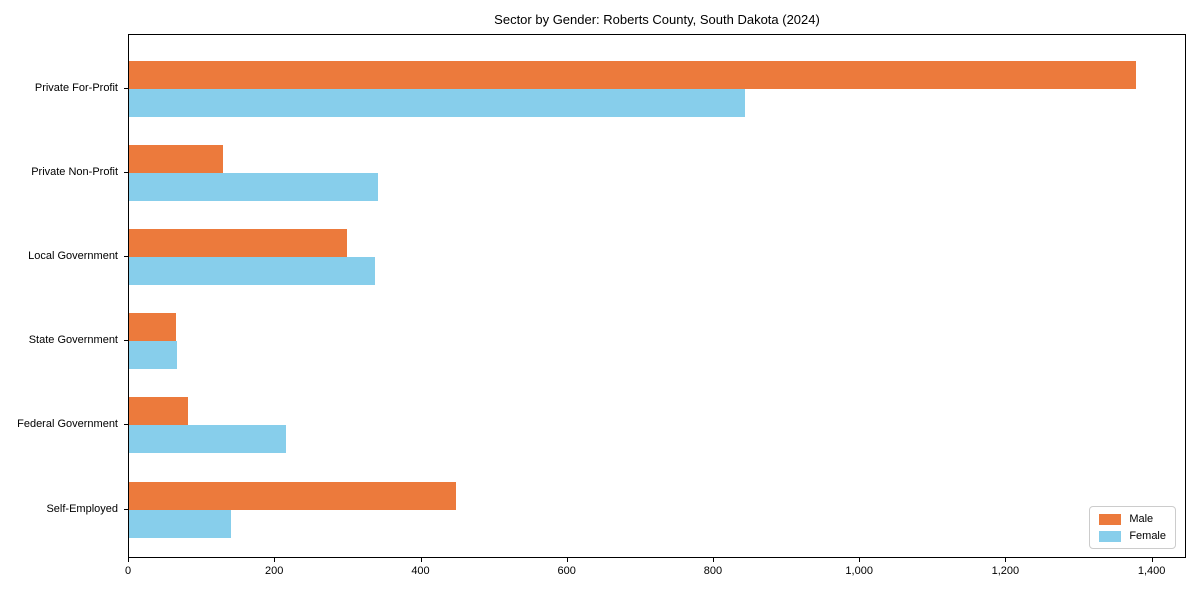 This screenshot has height=600, width=1200. I want to click on y-tick-label-private-non-profit: Private Non-Profit, so click(74, 172).